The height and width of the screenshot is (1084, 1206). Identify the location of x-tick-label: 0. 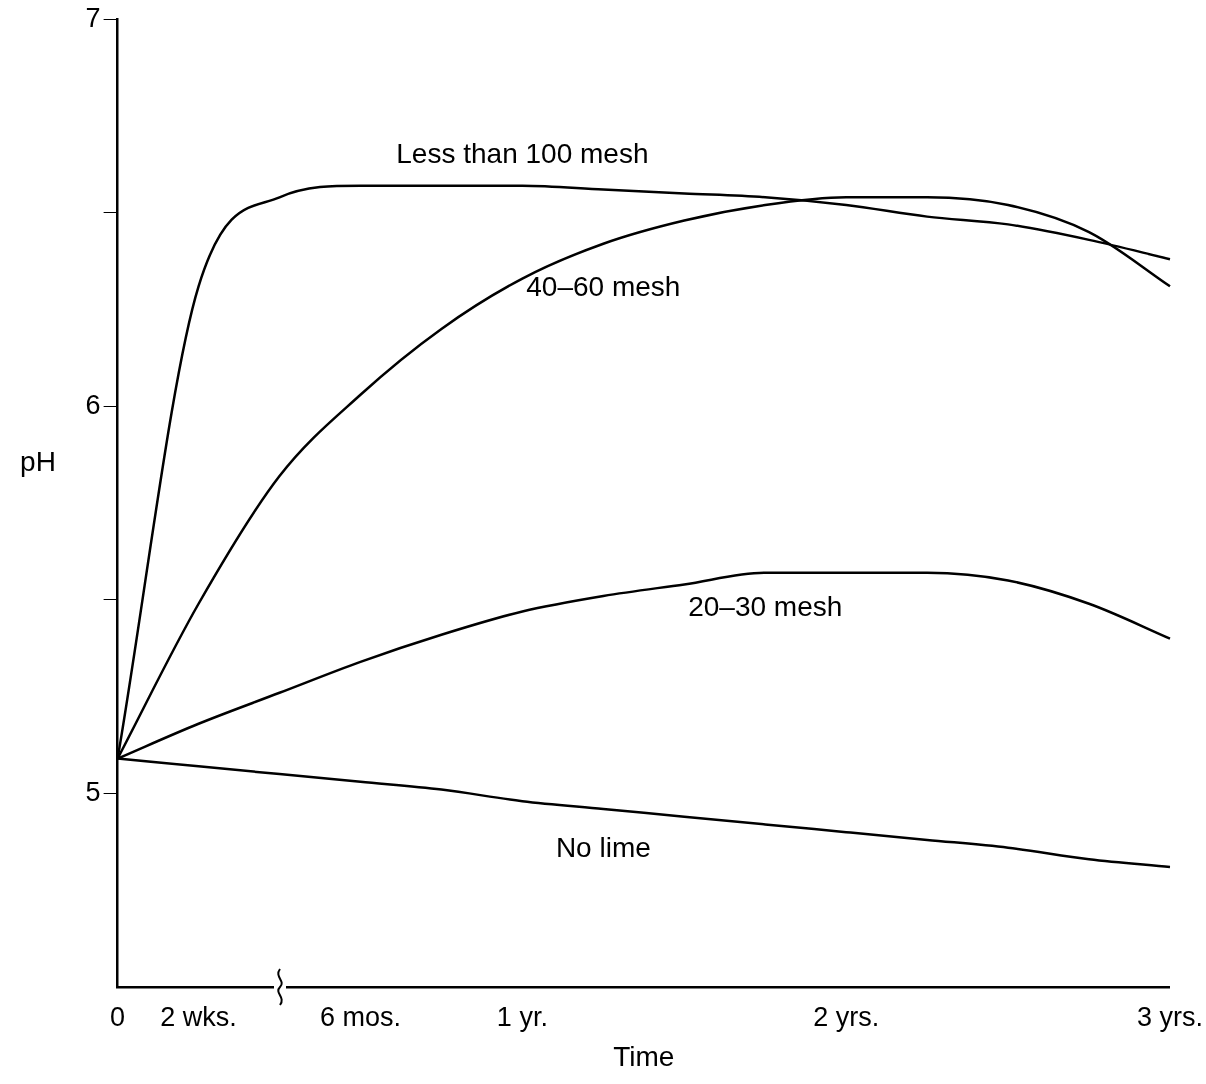
(118, 1016).